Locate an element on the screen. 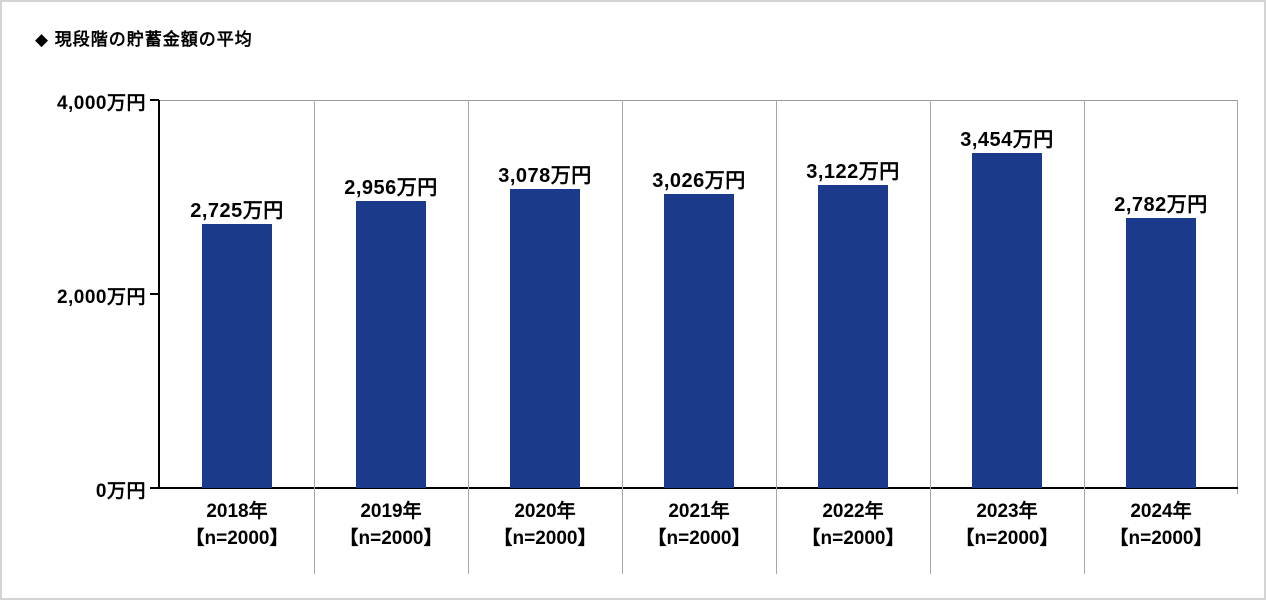 Image resolution: width=1266 pixels, height=600 pixels. y-axis-line is located at coordinates (159, 294).